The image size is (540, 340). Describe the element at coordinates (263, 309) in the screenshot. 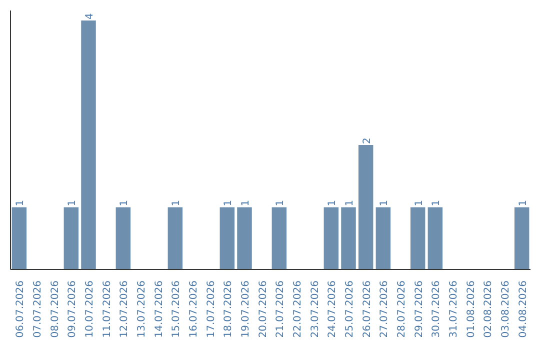

I see `x-tick-label: 20.07.2026` at that location.